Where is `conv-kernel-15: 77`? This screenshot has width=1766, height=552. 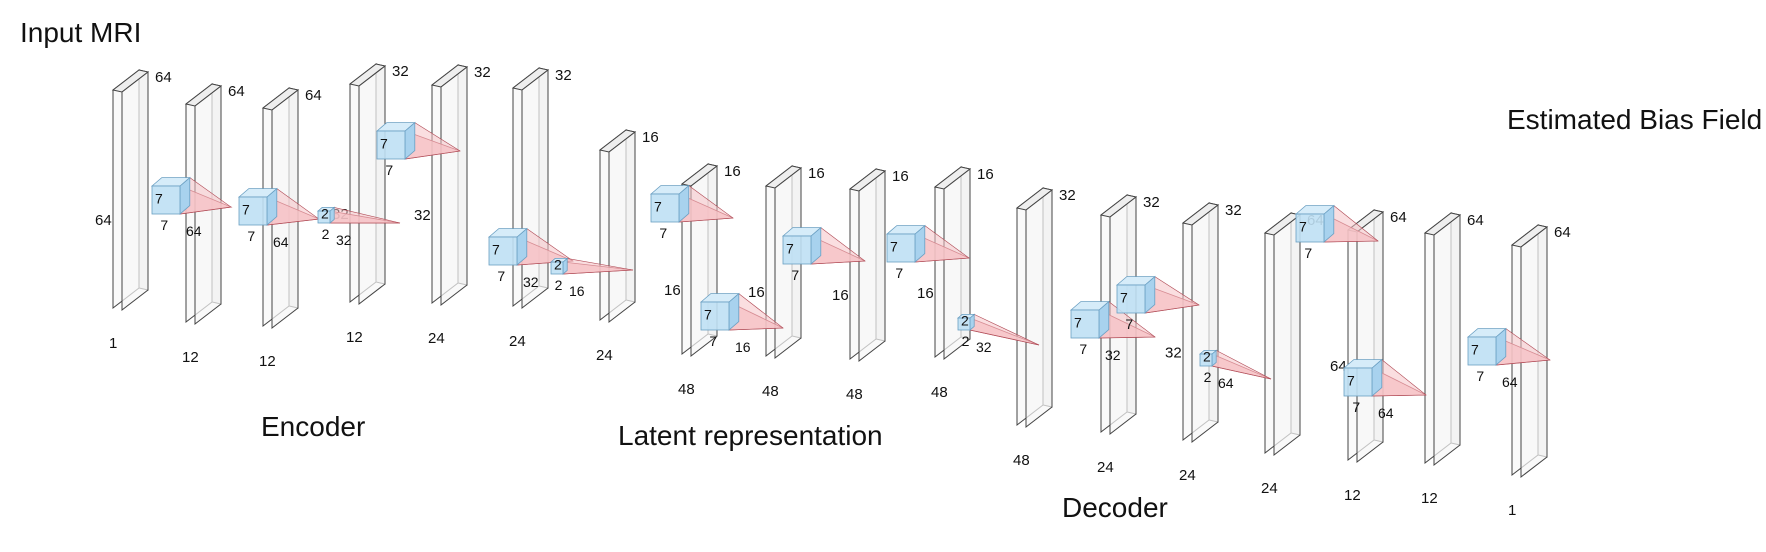 conv-kernel-15: 77 is located at coordinates (1336, 232).